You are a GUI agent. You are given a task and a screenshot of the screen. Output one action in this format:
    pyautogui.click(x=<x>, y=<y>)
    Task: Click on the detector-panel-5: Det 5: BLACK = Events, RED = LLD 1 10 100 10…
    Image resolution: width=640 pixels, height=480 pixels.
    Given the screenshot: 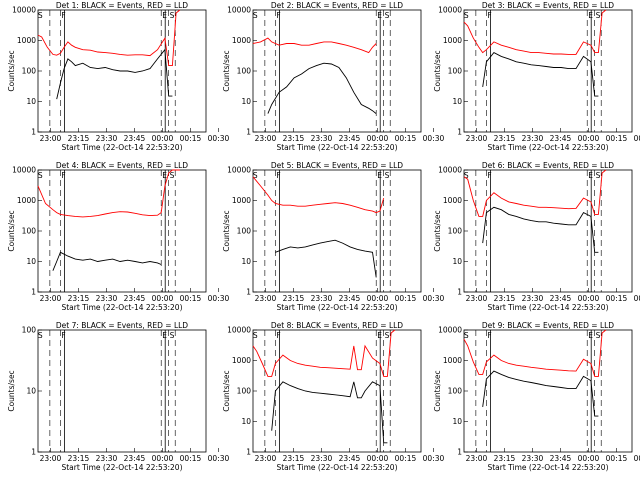 What is the action you would take?
    pyautogui.click(x=333, y=236)
    